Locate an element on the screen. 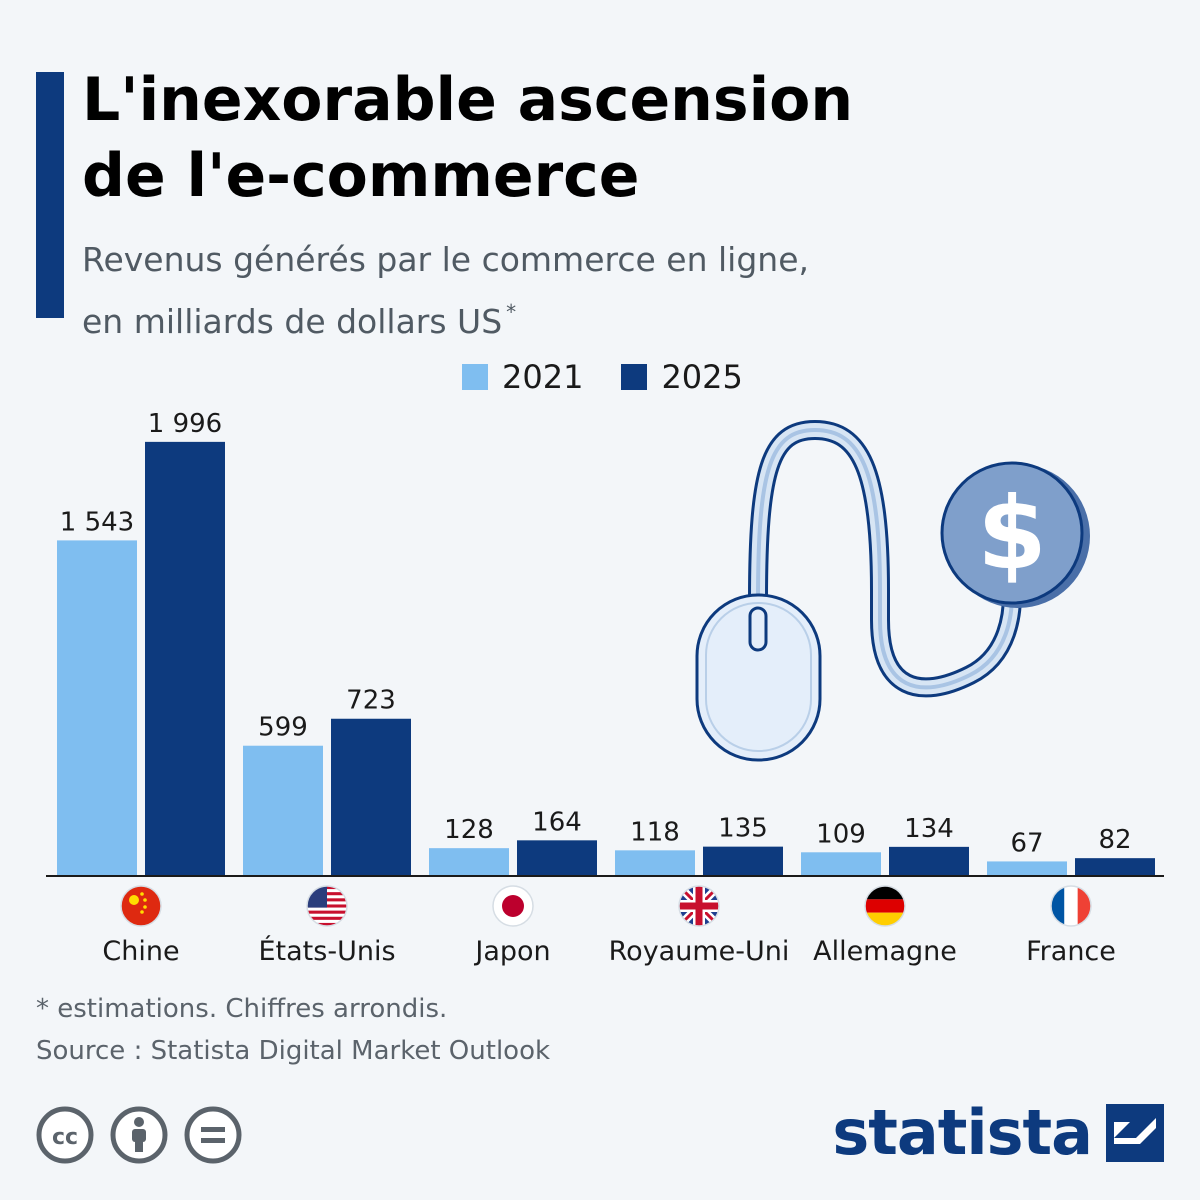 This screenshot has width=1200, height=1200. svg-text: cc is located at coordinates (65, 1137).